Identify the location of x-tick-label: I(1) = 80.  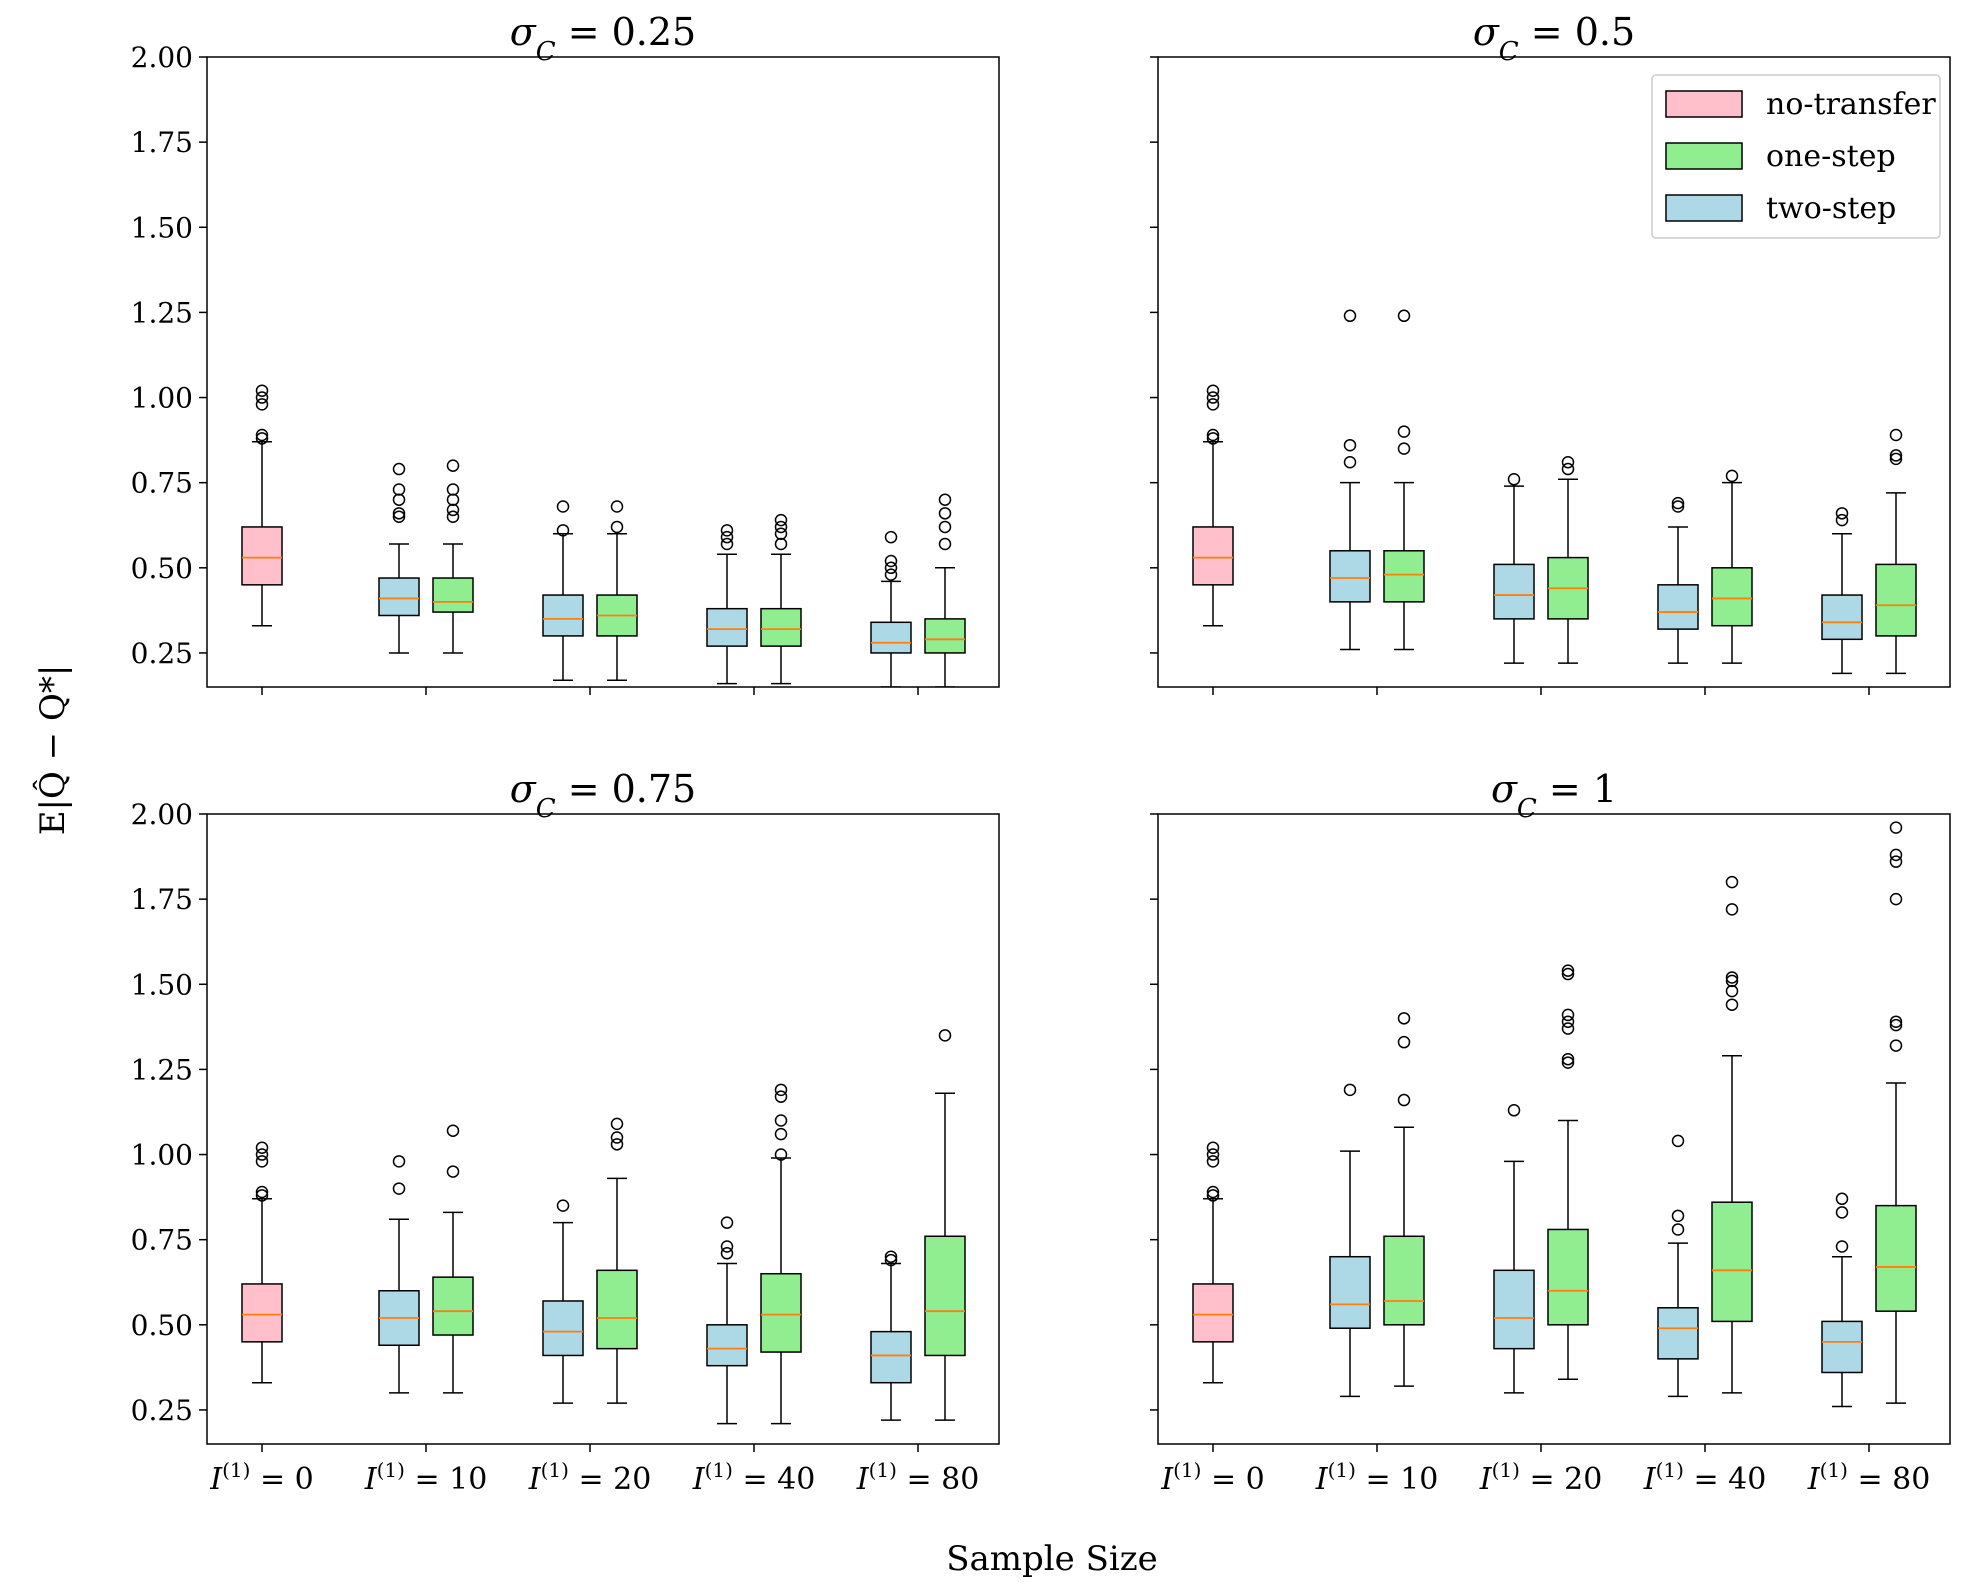
(1869, 1477).